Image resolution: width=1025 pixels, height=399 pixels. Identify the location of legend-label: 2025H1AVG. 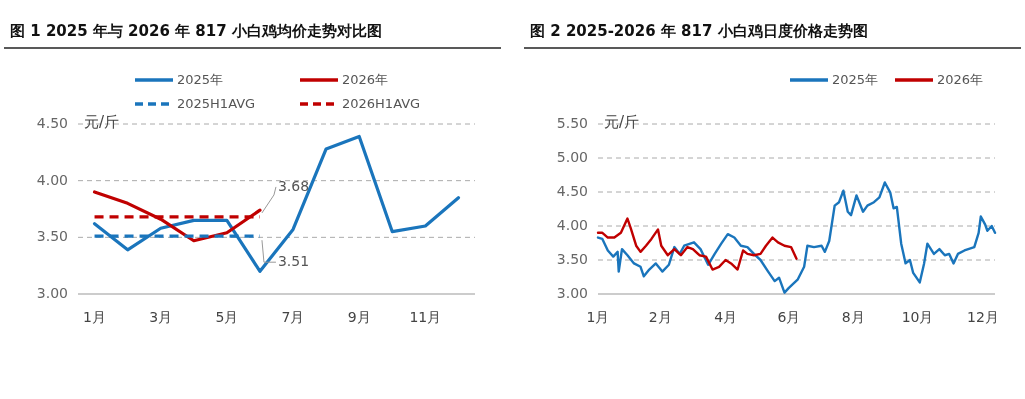
(216, 103).